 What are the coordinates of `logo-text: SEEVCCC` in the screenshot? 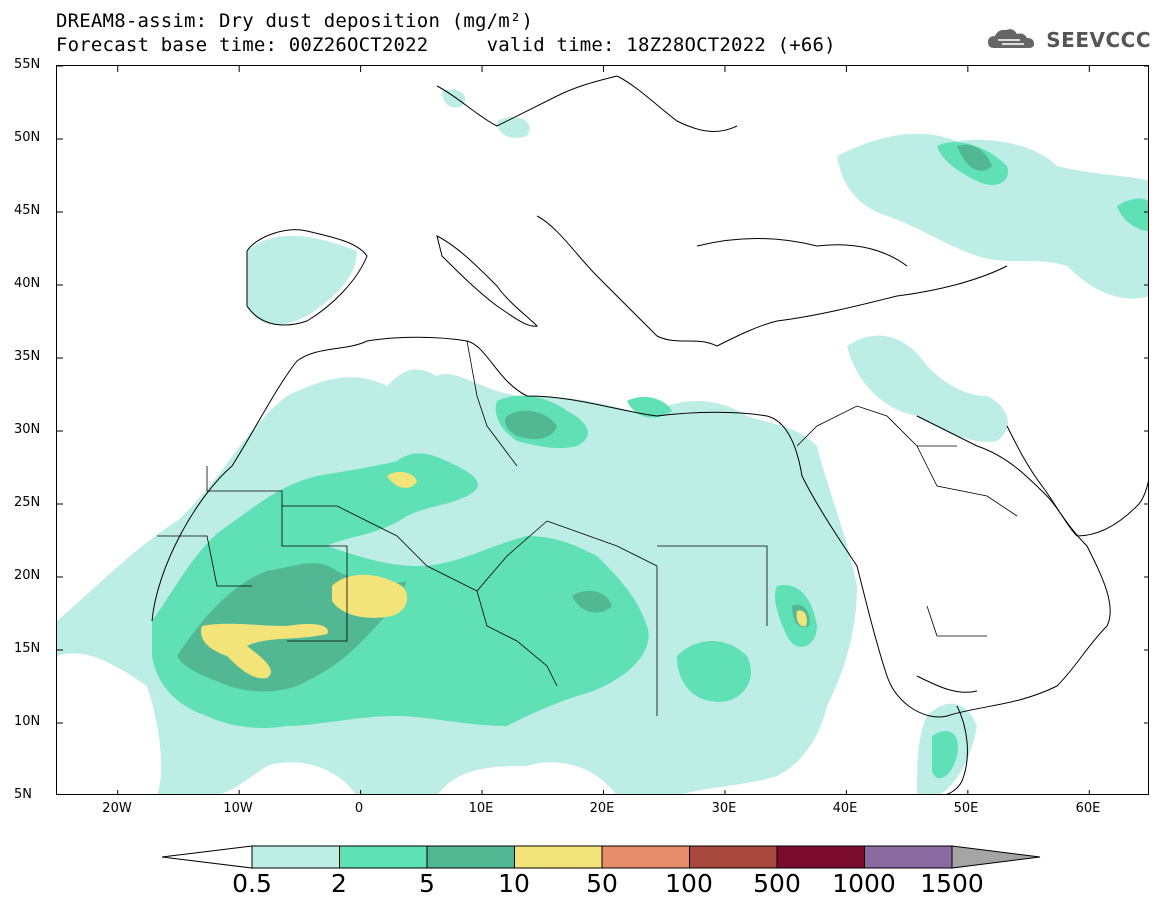 It's located at (1098, 40).